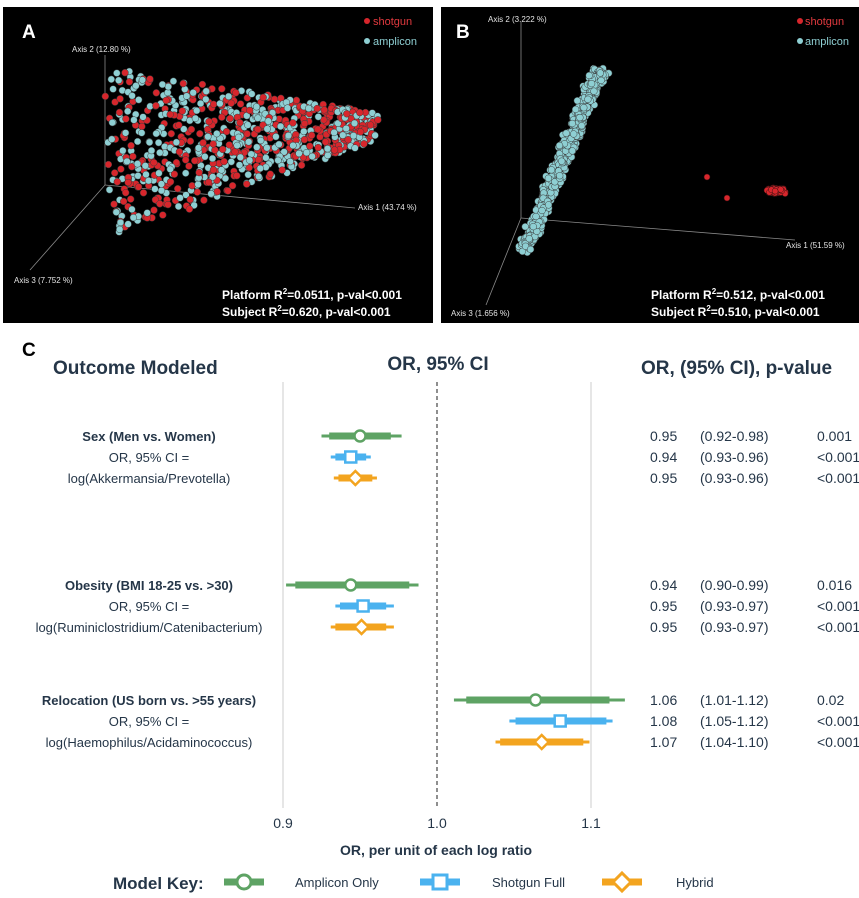 This screenshot has width=859, height=898. I want to click on or-value: 0.95, so click(663, 606).